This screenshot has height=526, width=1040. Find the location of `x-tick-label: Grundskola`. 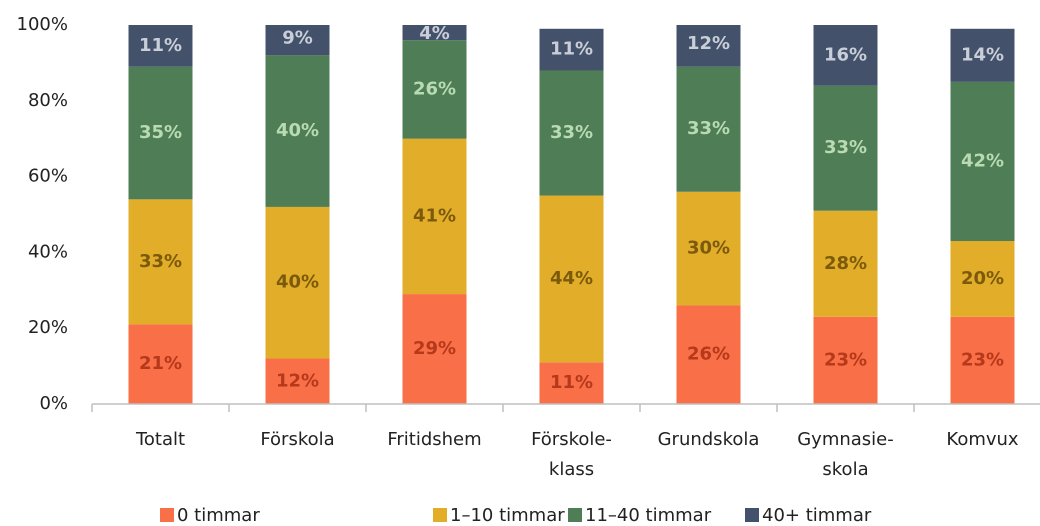

x-tick-label: Grundskola is located at coordinates (709, 439).